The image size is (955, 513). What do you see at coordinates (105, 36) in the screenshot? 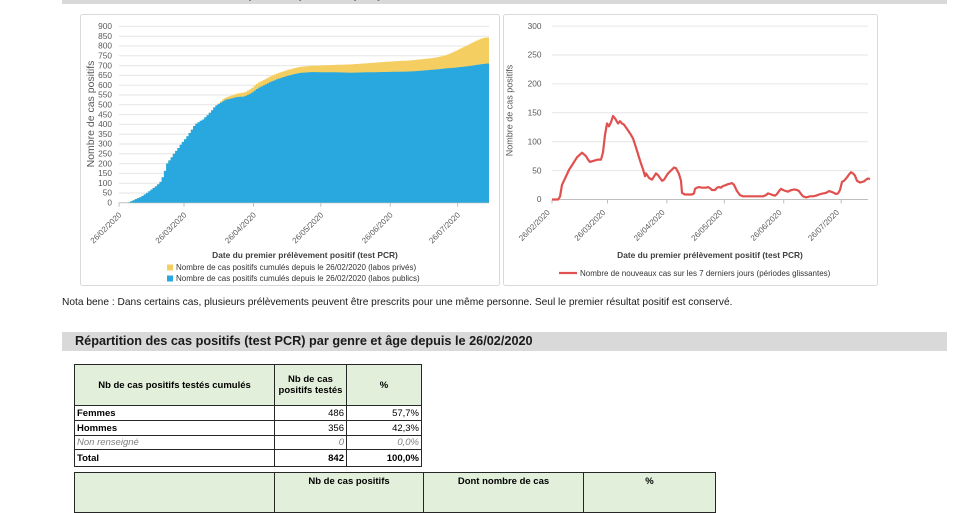
I see `svg-text: 850` at bounding box center [105, 36].